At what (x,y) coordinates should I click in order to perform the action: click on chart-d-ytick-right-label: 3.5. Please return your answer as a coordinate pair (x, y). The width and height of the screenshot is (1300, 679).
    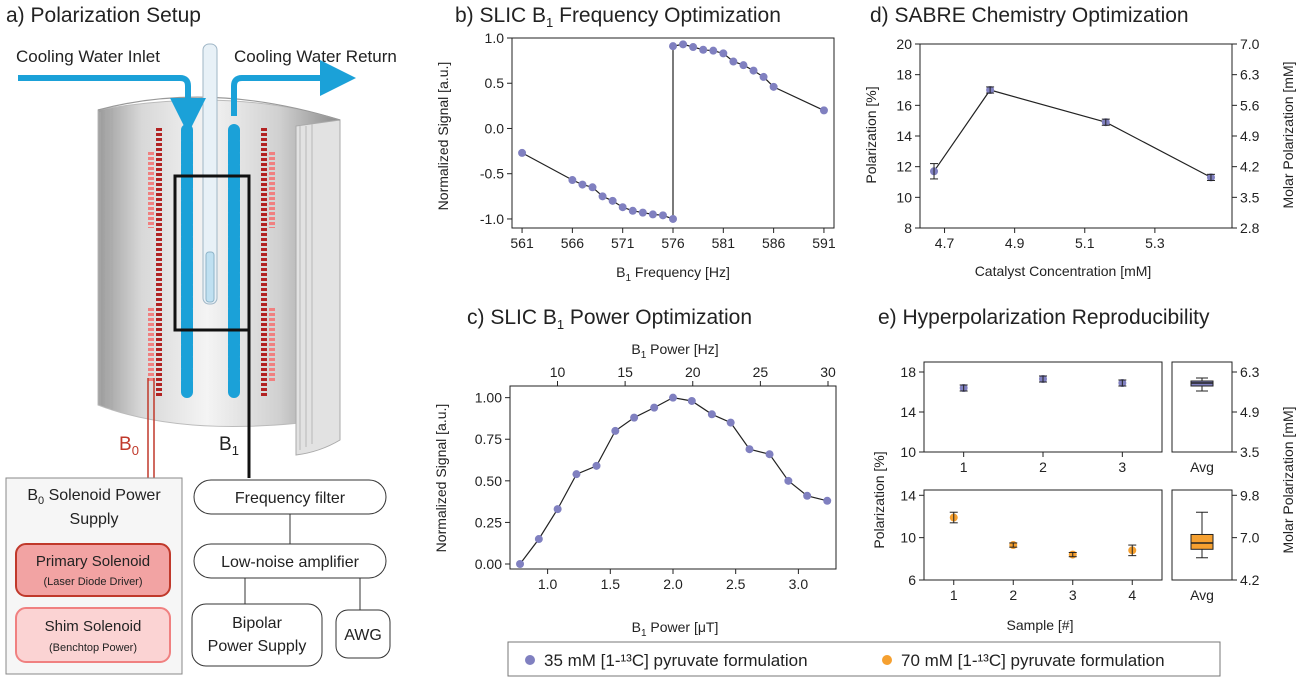
    Looking at the image, I should click on (1250, 197).